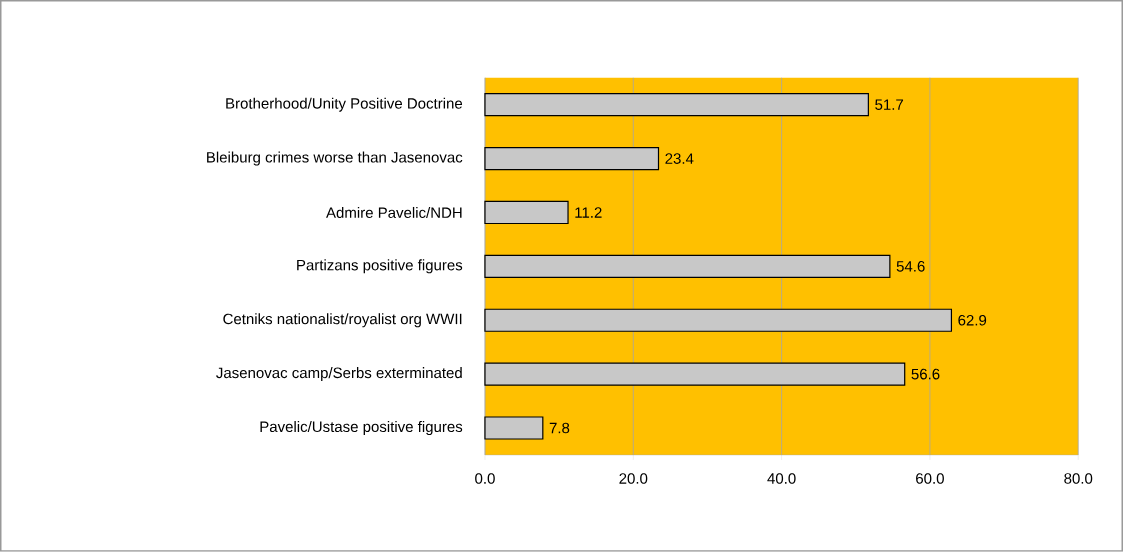  I want to click on x-tick-label: 80.0, so click(1078, 478).